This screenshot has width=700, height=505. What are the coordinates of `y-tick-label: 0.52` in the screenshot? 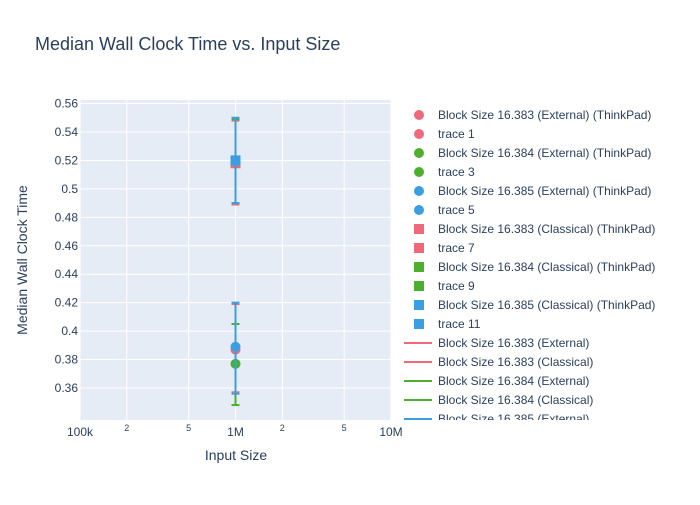 It's located at (67, 160).